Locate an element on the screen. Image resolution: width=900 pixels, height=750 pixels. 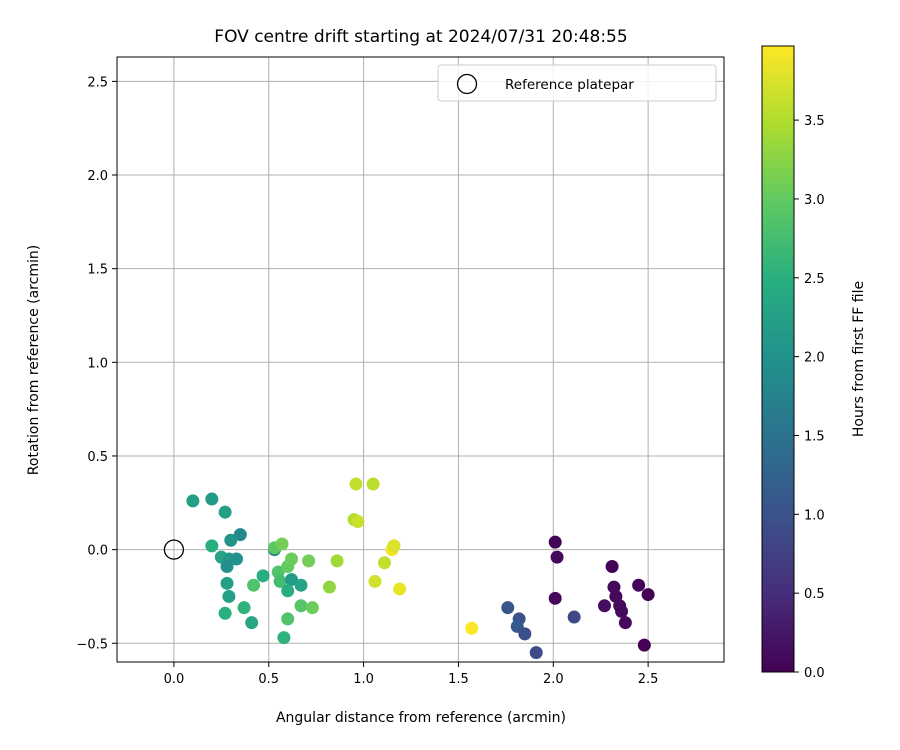
x-axis-label: Angular distance from reference (arcmin) is located at coordinates (421, 718).